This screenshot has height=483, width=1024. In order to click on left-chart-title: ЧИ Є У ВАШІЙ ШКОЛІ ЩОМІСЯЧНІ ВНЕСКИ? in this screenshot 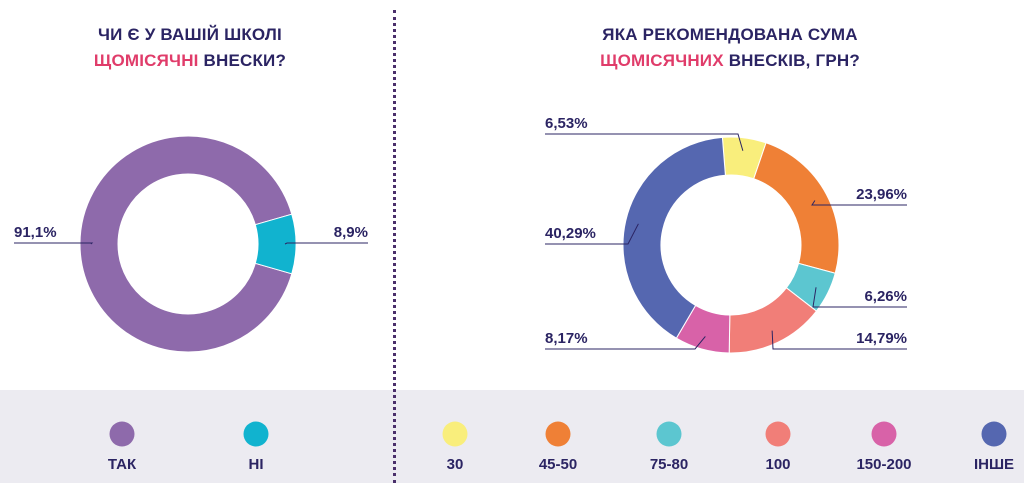, I will do `click(190, 48)`.